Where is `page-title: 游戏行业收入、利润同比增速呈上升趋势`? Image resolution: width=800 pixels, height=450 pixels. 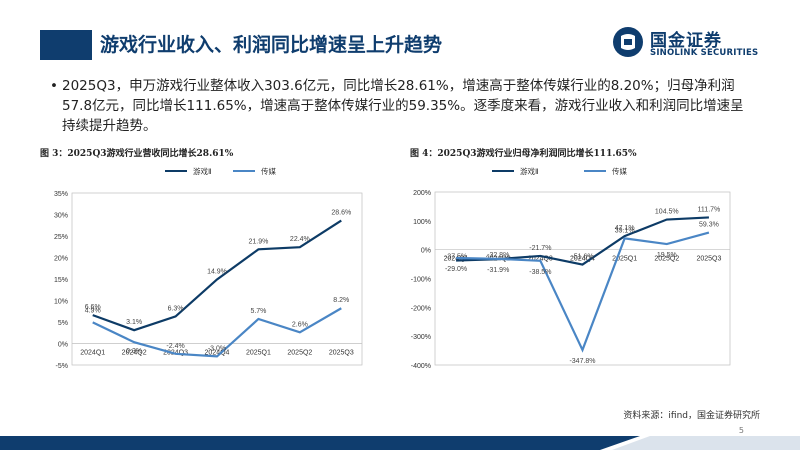 page-title: 游戏行业收入、利润同比增速呈上升趋势 is located at coordinates (271, 45).